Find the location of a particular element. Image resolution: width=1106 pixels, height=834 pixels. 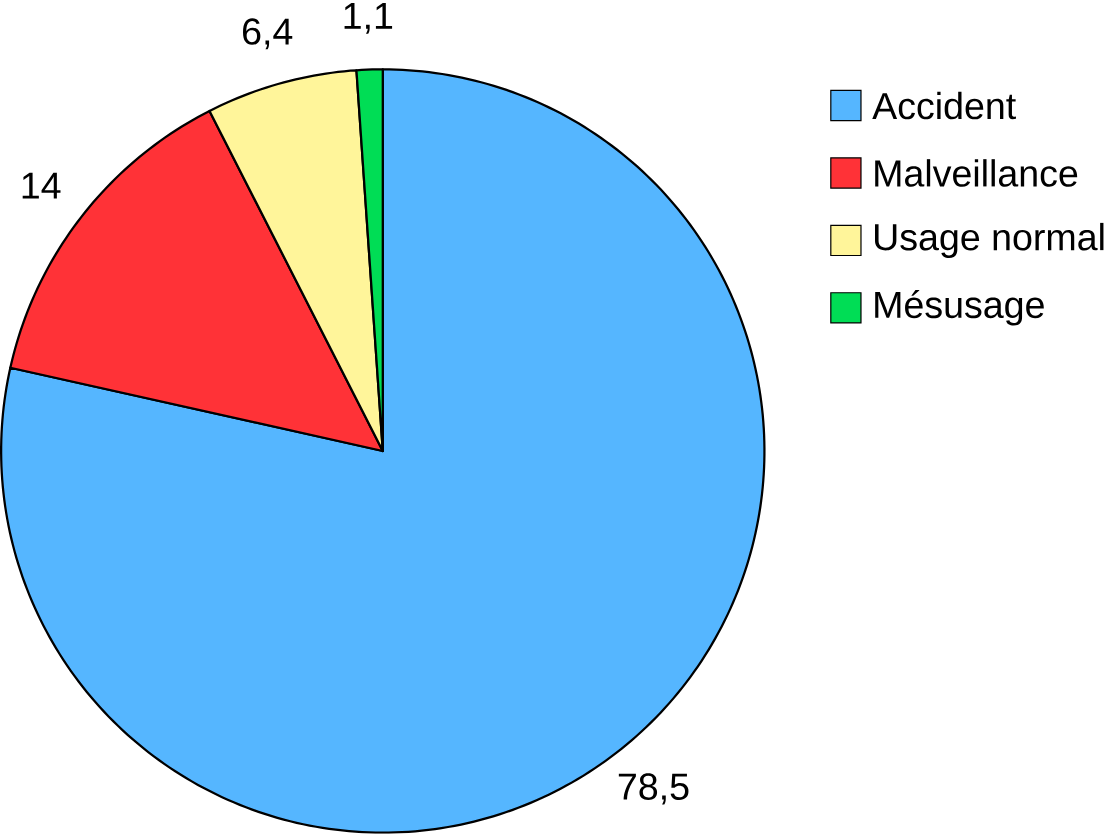

data-label: 78,5 is located at coordinates (653, 789).